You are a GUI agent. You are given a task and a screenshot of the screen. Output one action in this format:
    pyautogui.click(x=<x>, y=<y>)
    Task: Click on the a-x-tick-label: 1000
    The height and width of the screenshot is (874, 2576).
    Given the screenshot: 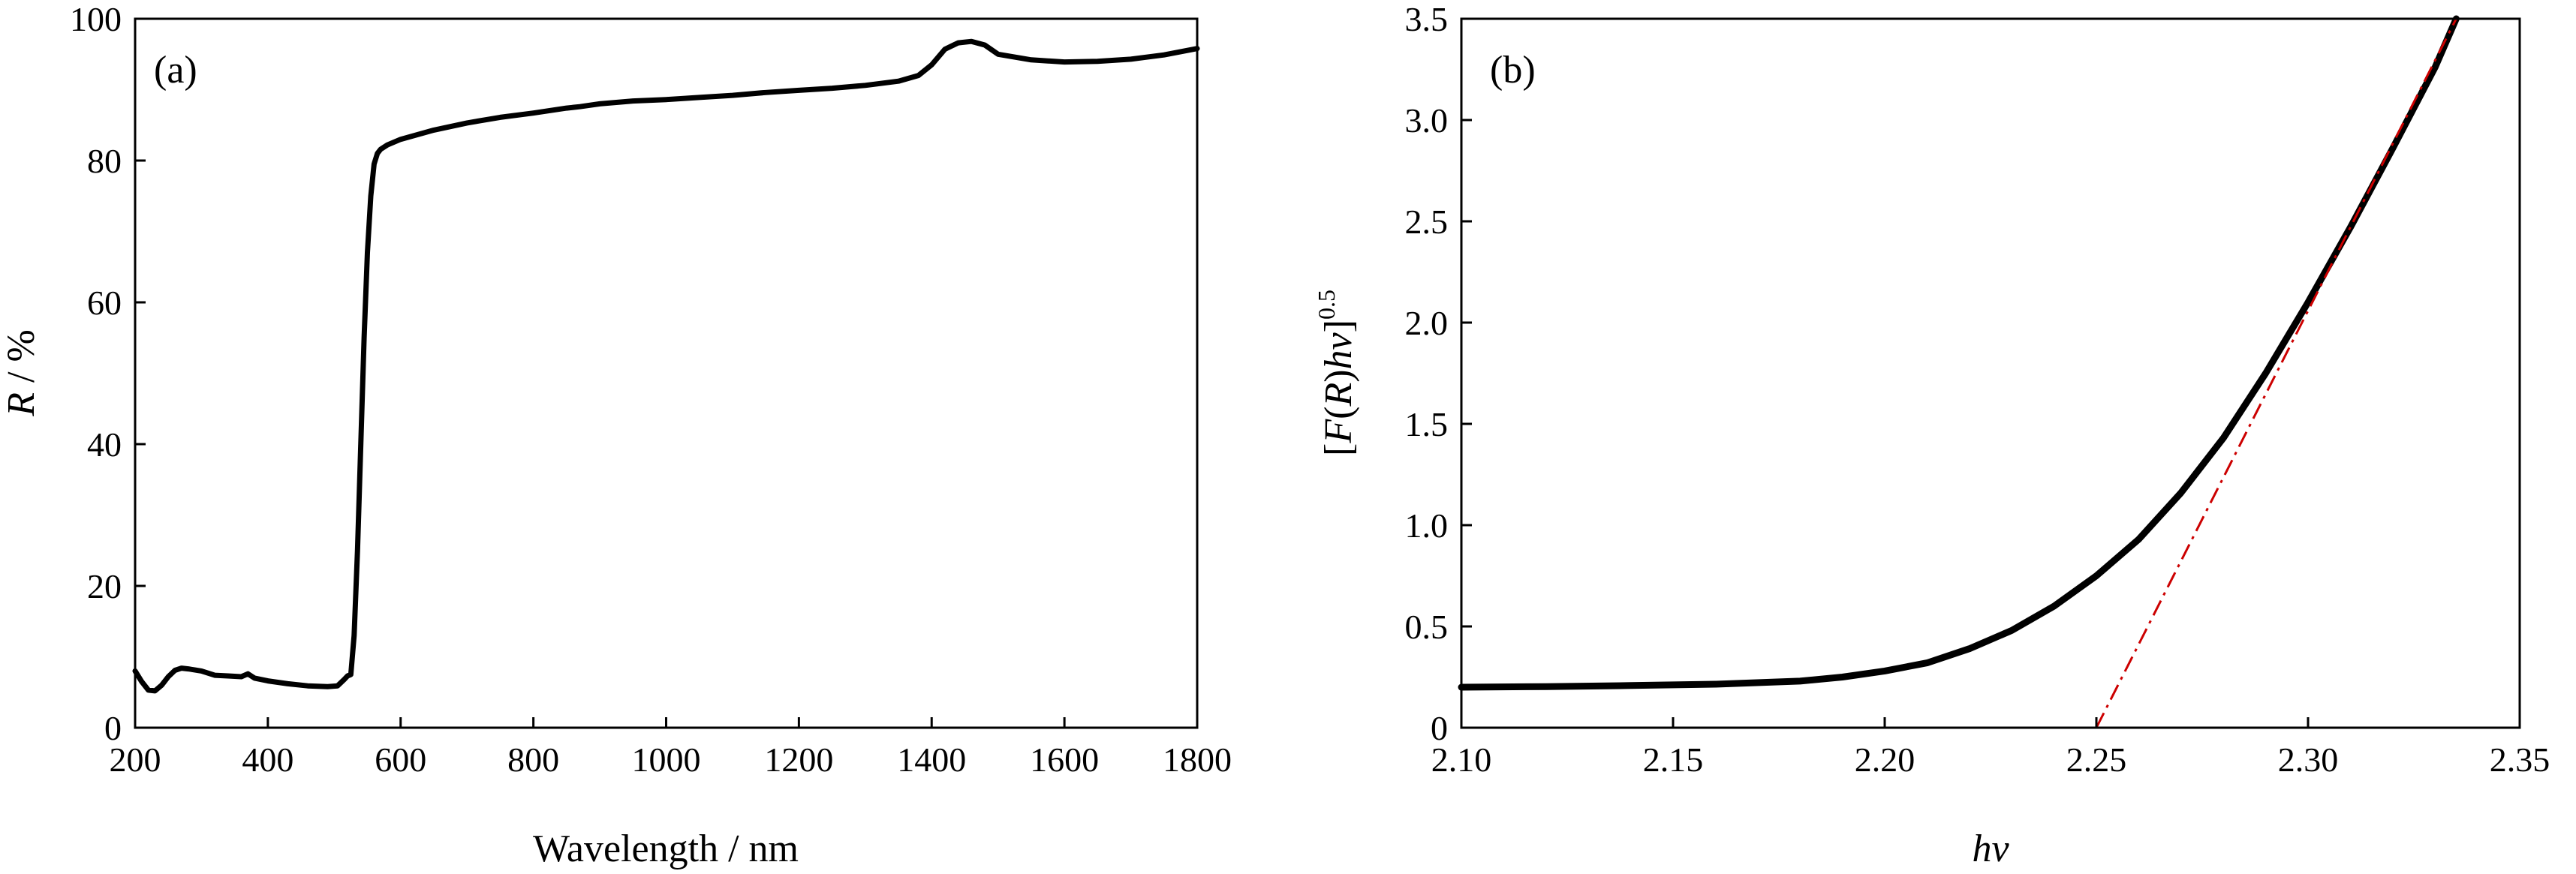 What is the action you would take?
    pyautogui.click(x=666, y=759)
    